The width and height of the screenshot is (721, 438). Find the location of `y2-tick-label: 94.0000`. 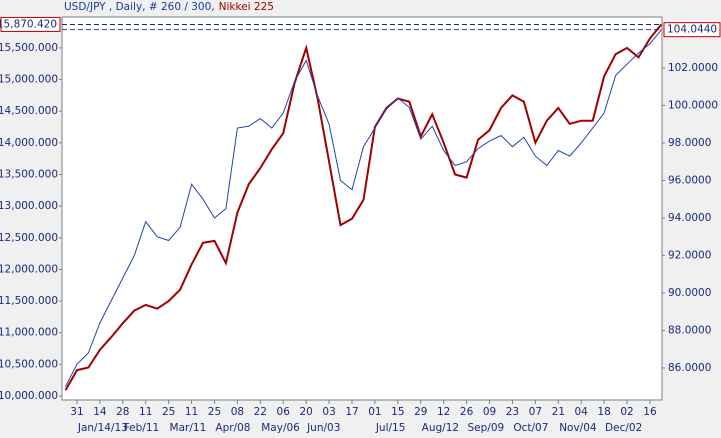

y2-tick-label: 94.0000 is located at coordinates (689, 218).